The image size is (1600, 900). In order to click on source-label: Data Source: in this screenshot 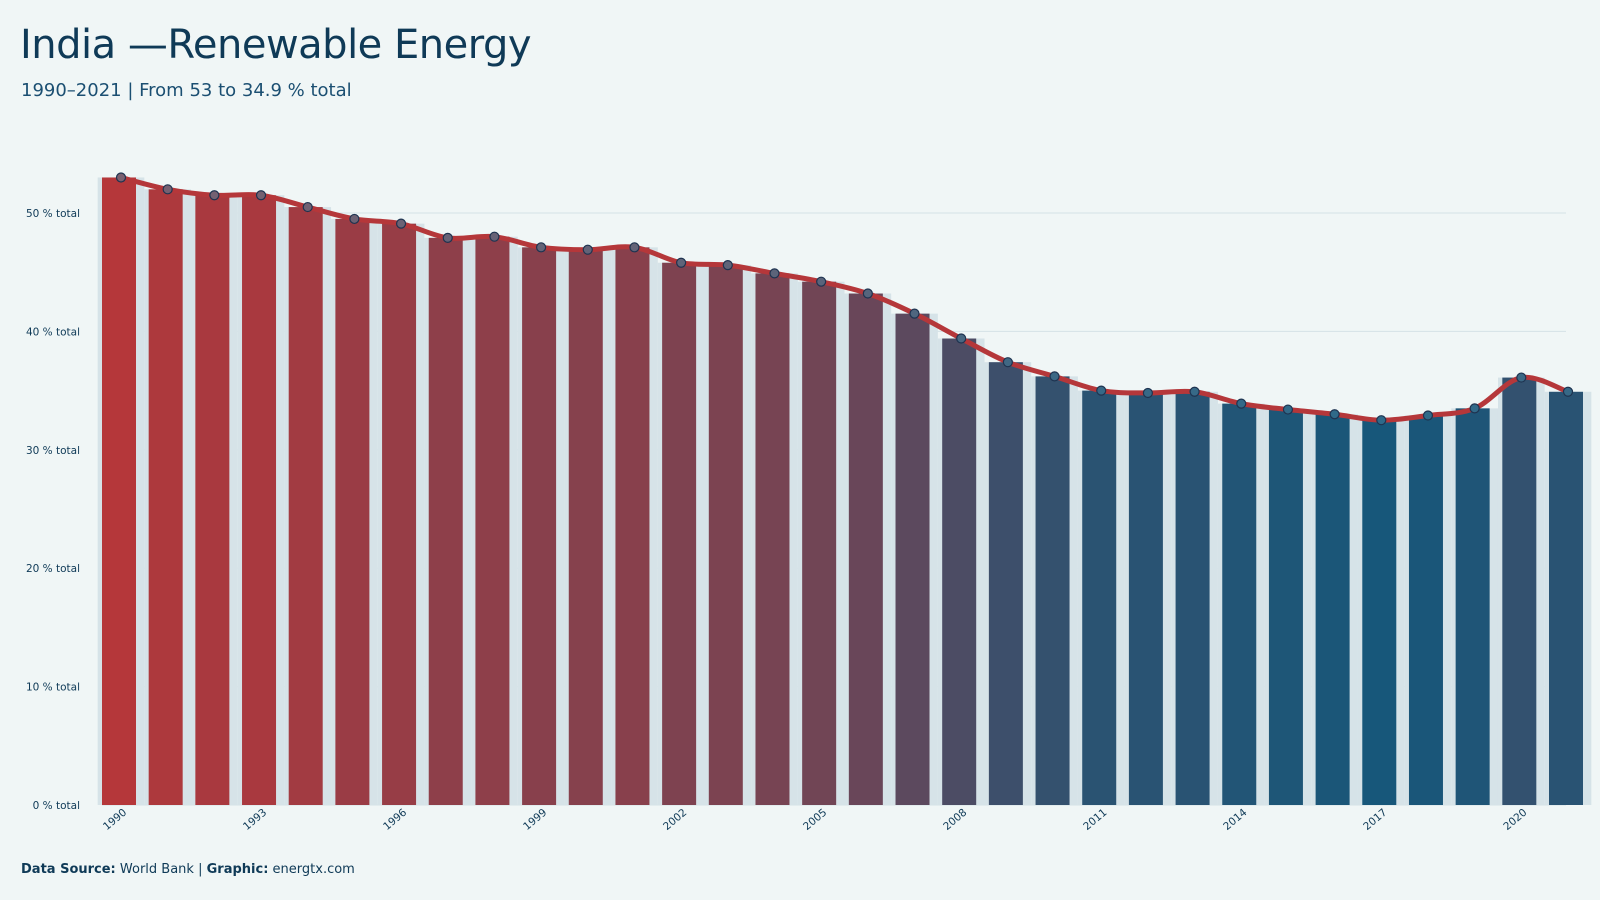, I will do `click(68, 869)`.